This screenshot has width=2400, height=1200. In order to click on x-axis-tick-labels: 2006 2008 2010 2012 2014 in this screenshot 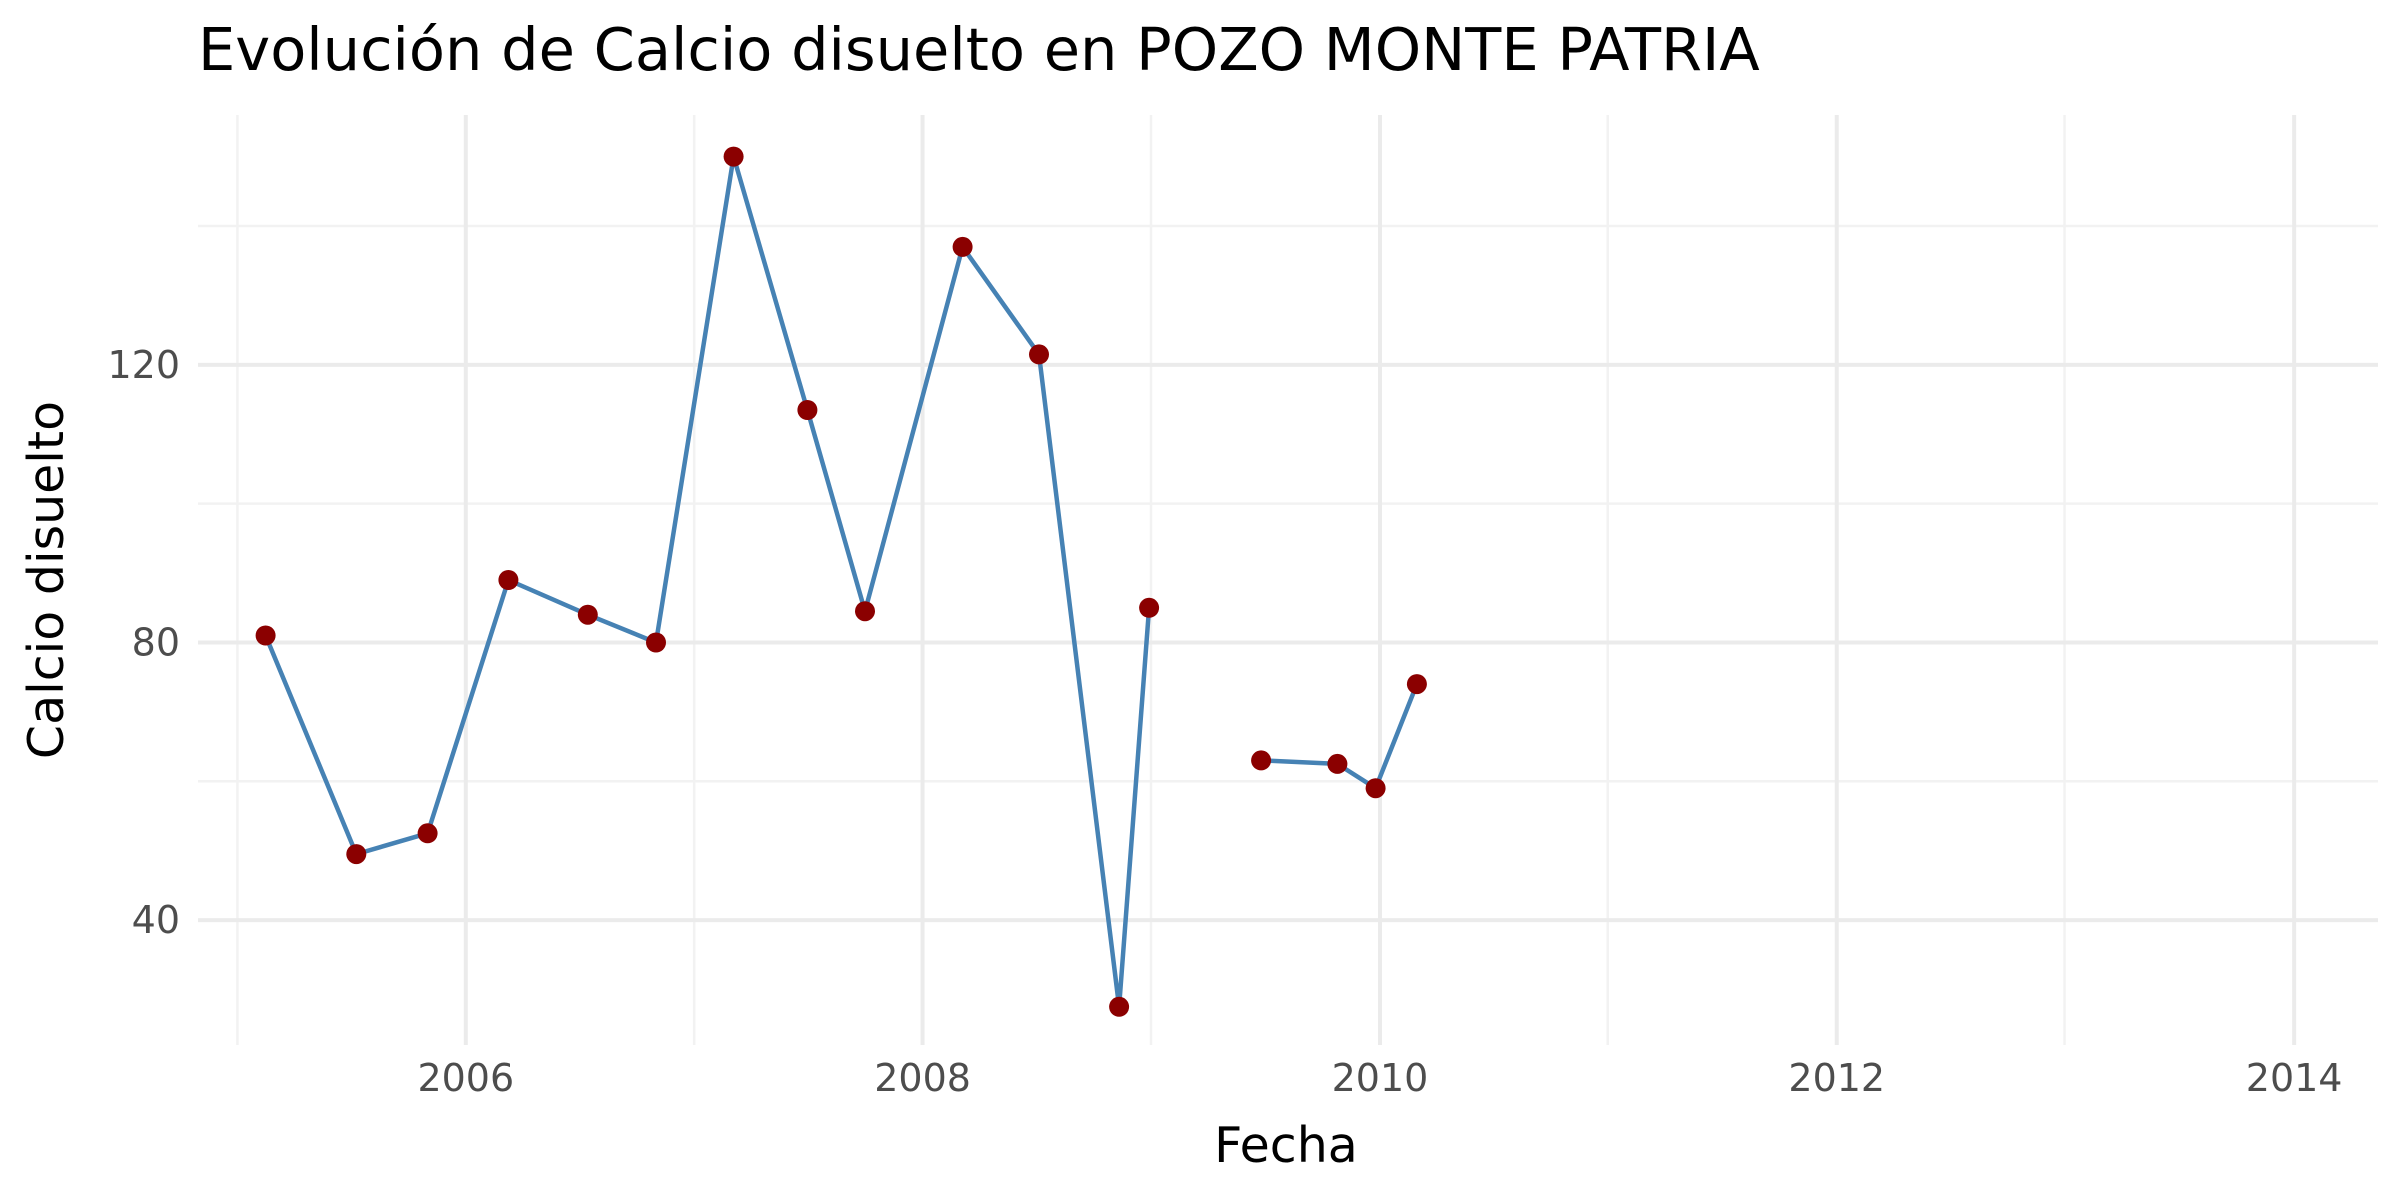, I will do `click(1379, 1078)`.